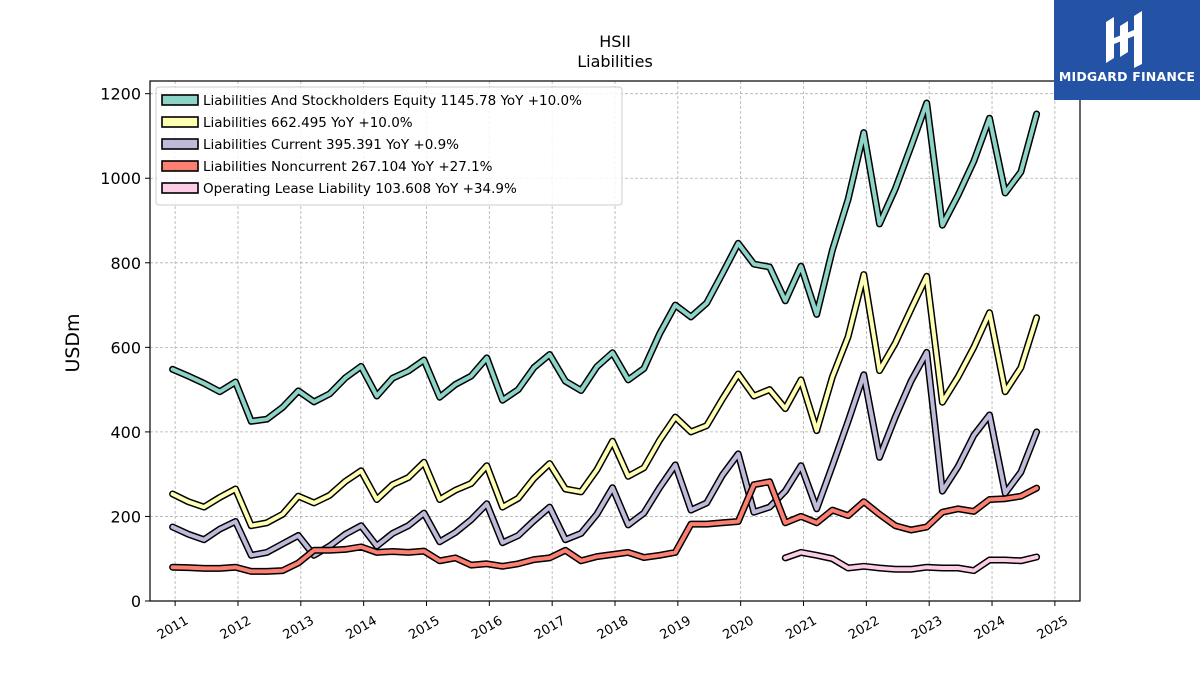 The width and height of the screenshot is (1200, 675). I want to click on x-tick-label: 2013, so click(299, 628).